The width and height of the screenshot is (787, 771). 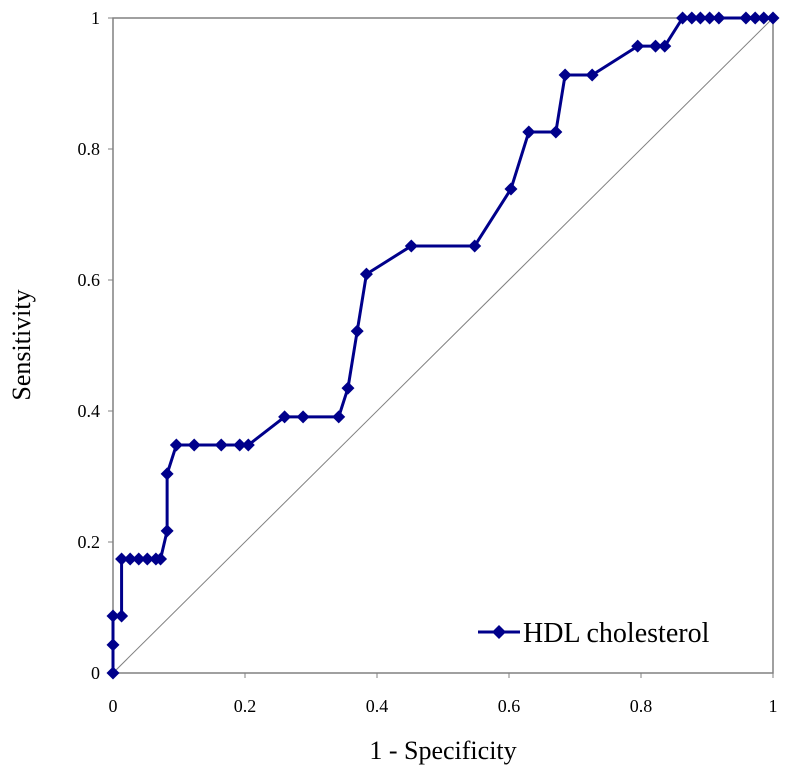 I want to click on x-axis-title: 1 - Specificity, so click(x=442, y=750).